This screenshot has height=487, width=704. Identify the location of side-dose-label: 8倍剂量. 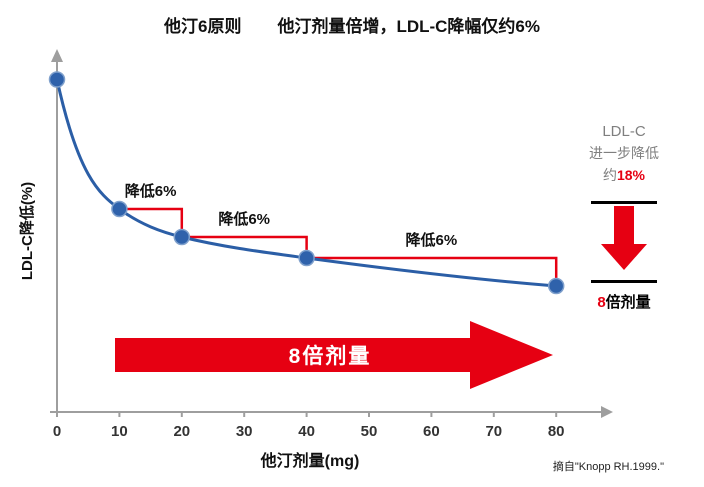
(624, 301).